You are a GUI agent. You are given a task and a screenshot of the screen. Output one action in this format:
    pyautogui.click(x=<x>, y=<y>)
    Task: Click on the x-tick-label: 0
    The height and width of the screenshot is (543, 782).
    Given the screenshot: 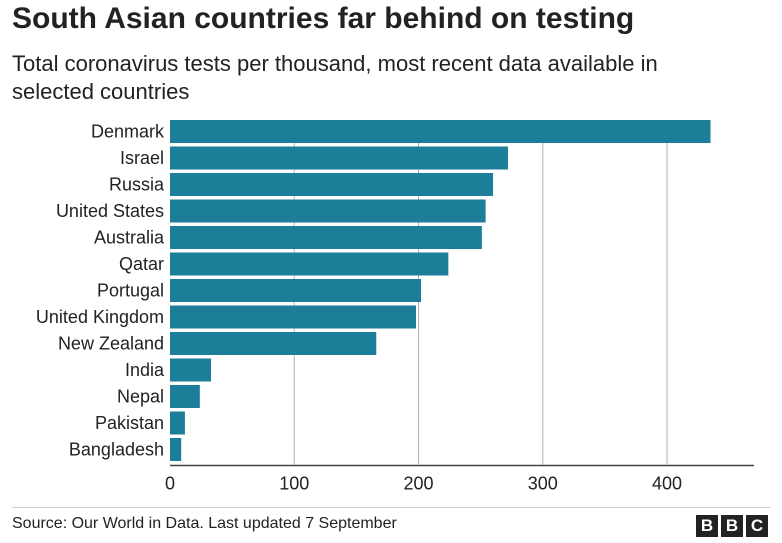 What is the action you would take?
    pyautogui.click(x=170, y=484)
    